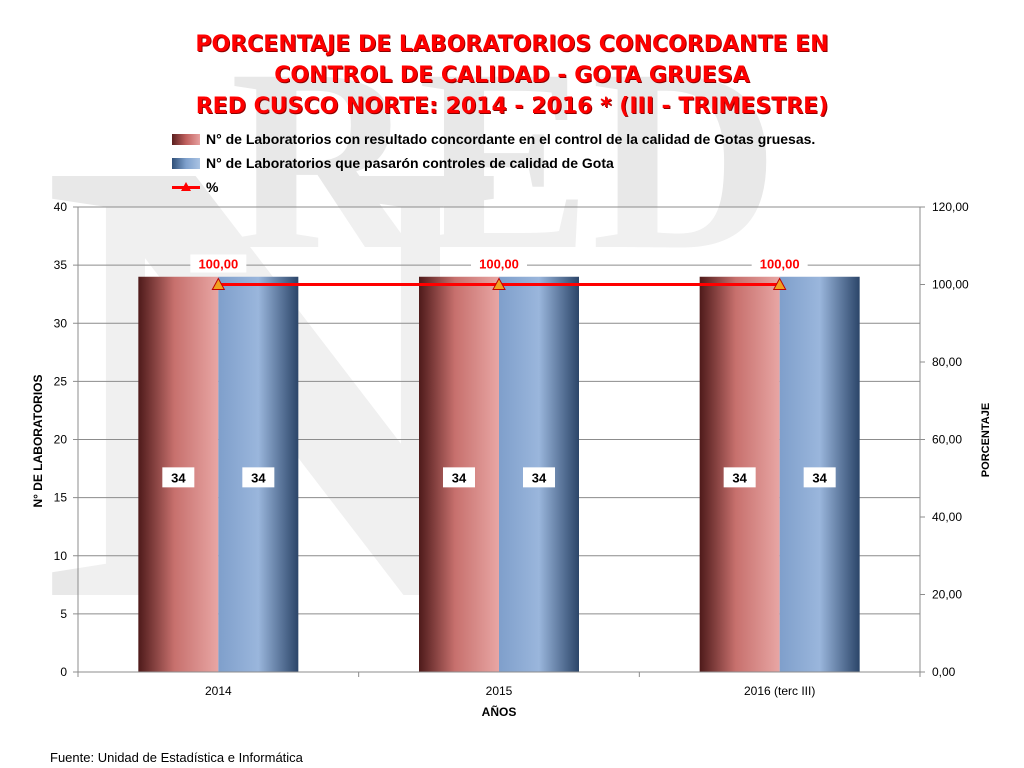 The width and height of the screenshot is (1024, 768). I want to click on x-tick-label: 2015, so click(499, 691).